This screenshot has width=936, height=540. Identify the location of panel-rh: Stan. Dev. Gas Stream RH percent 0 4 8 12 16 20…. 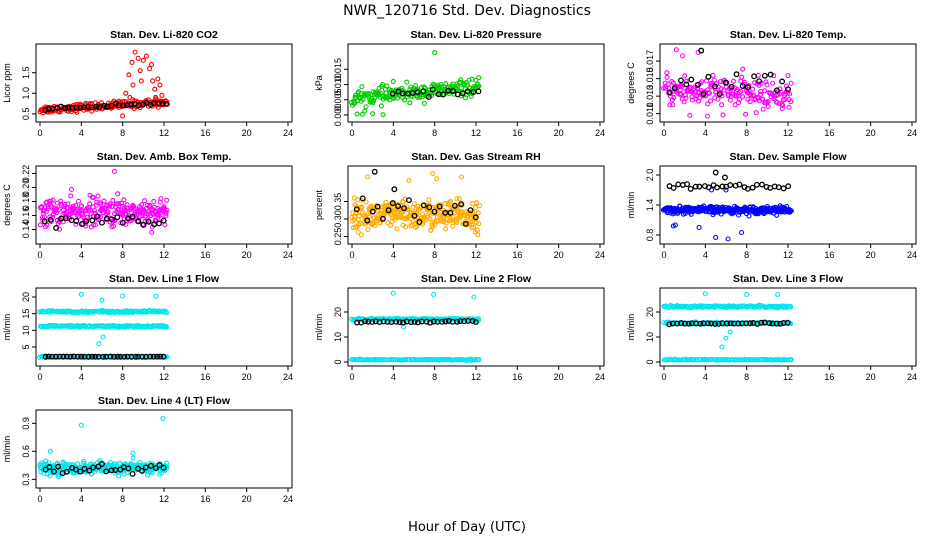
(459, 205).